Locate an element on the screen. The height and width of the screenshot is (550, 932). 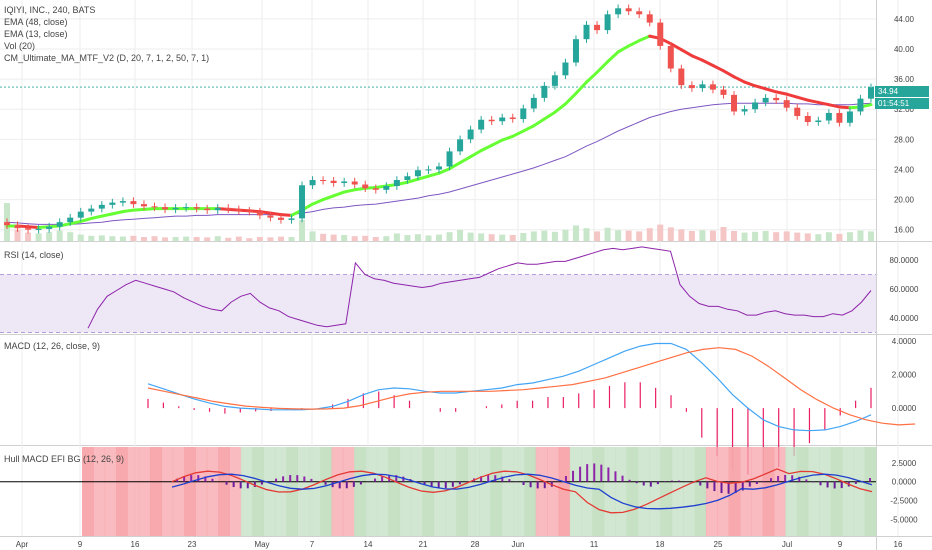
x-tick-label: Apr is located at coordinates (22, 544).